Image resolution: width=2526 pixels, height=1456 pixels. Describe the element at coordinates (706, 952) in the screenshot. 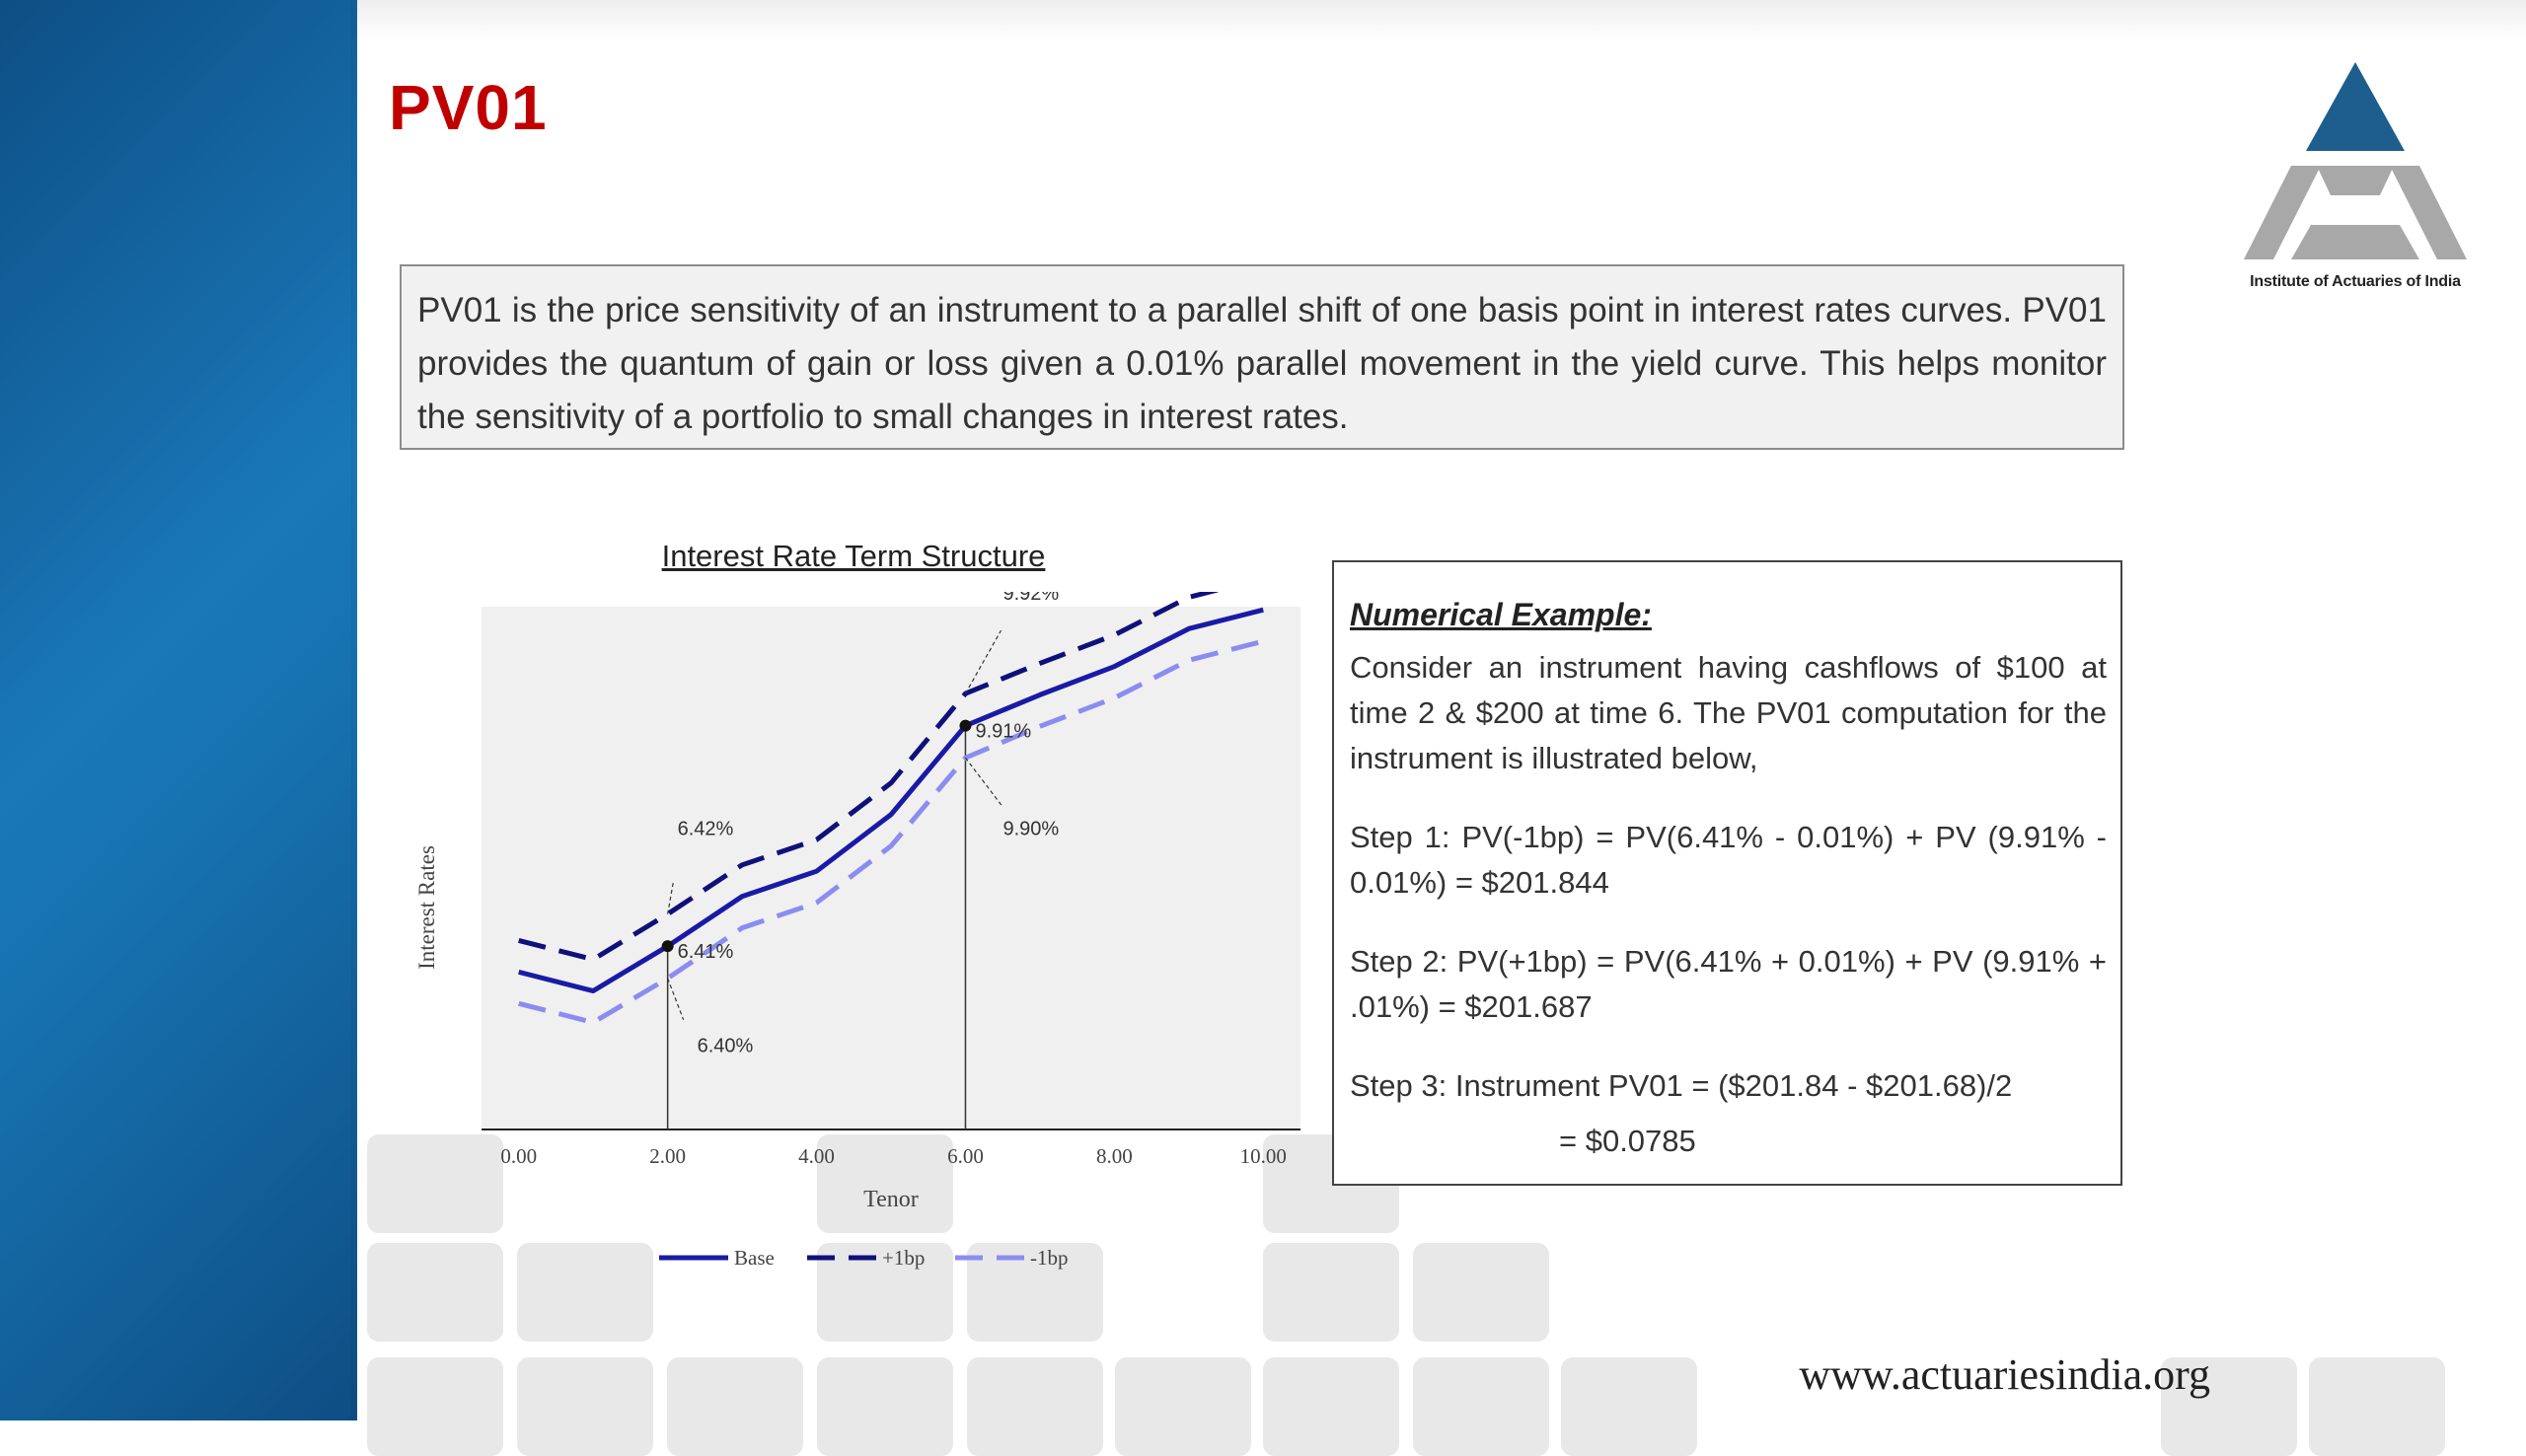

I see `annotation-label: 6.41%` at that location.